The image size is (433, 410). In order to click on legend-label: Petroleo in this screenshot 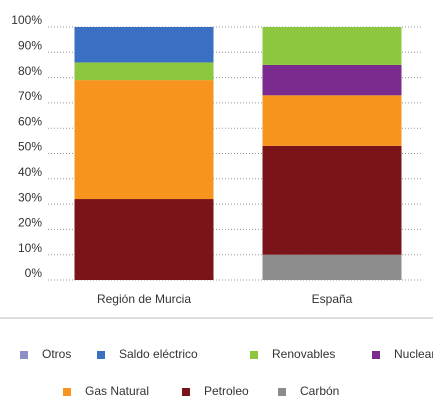, I will do `click(226, 391)`.